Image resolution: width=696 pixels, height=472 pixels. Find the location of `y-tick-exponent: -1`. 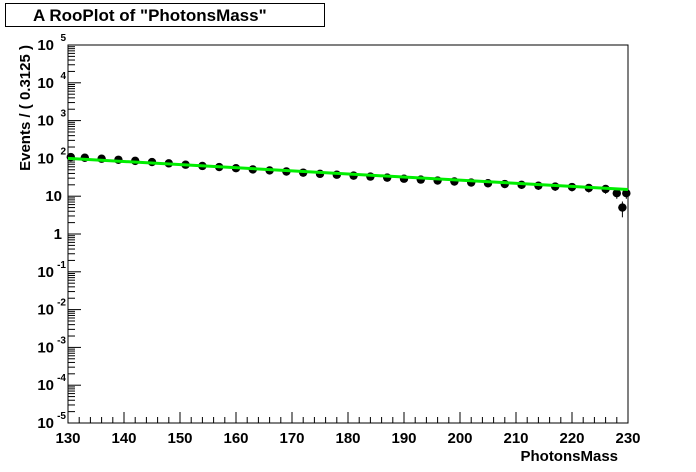

y-tick-exponent: -1 is located at coordinates (61, 265).